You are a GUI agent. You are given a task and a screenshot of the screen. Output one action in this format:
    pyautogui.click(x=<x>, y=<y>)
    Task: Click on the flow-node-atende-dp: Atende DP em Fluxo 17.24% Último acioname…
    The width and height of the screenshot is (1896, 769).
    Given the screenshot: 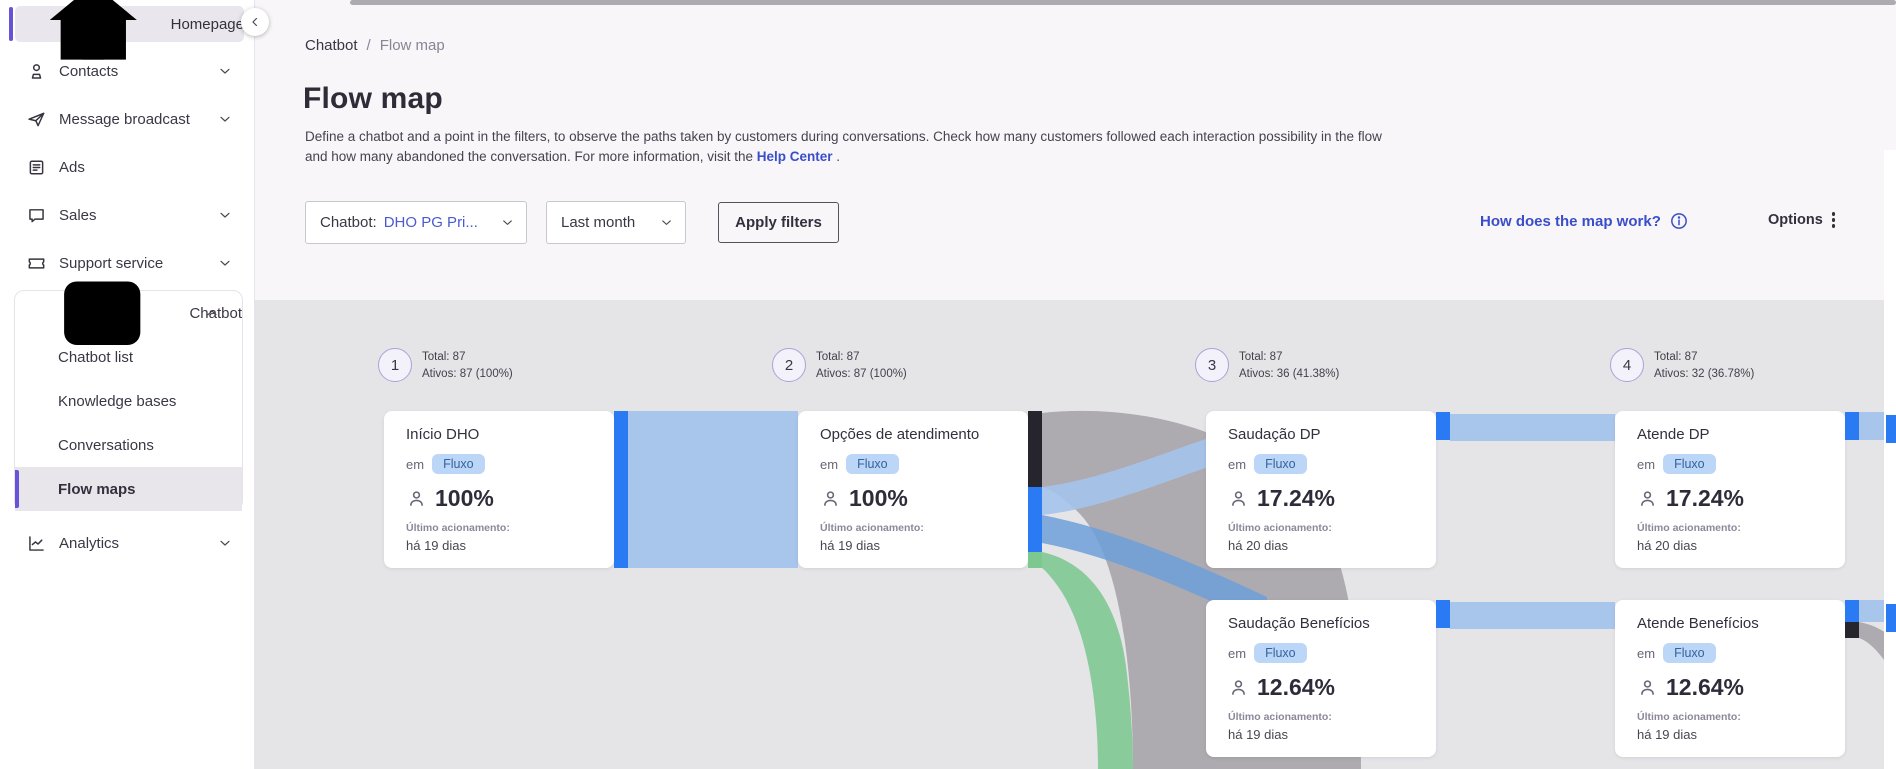 What is the action you would take?
    pyautogui.click(x=1730, y=489)
    